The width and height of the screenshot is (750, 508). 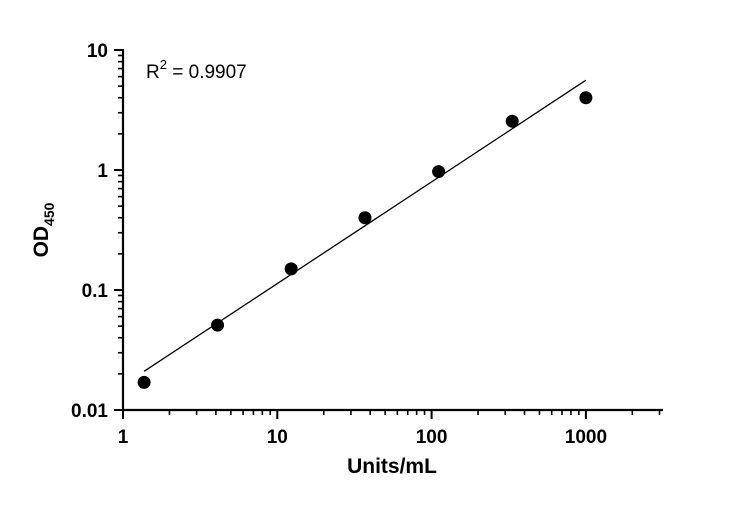 What do you see at coordinates (49, 214) in the screenshot?
I see `y-axis-title-subscript: 450` at bounding box center [49, 214].